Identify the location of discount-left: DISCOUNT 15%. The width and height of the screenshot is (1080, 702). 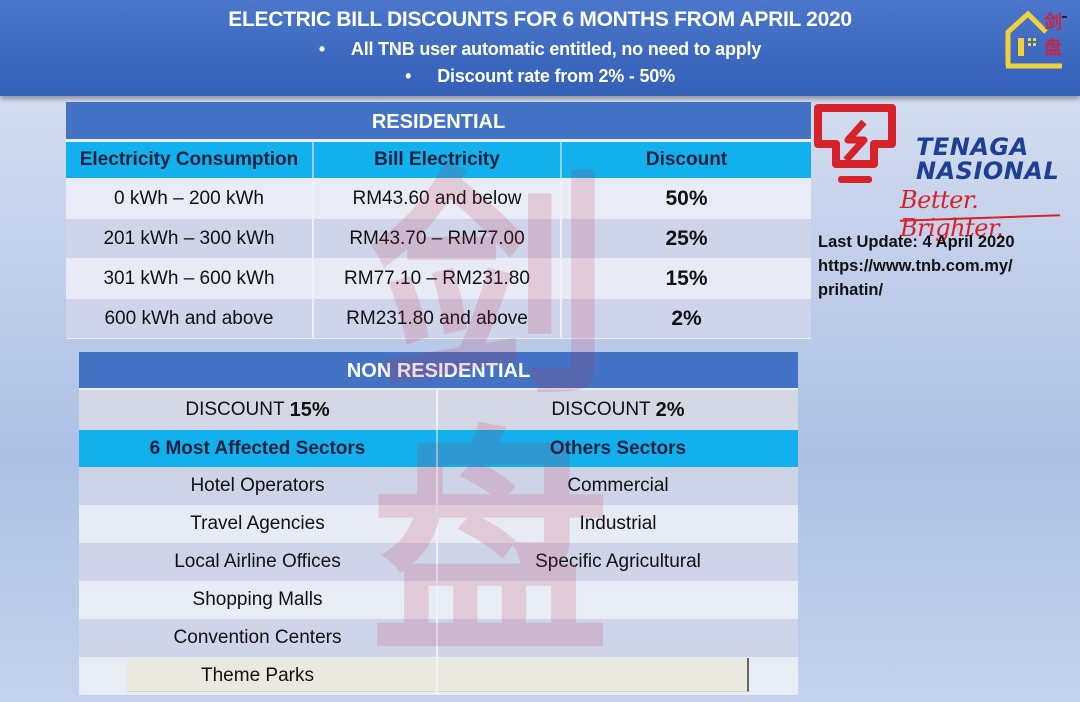
(258, 410).